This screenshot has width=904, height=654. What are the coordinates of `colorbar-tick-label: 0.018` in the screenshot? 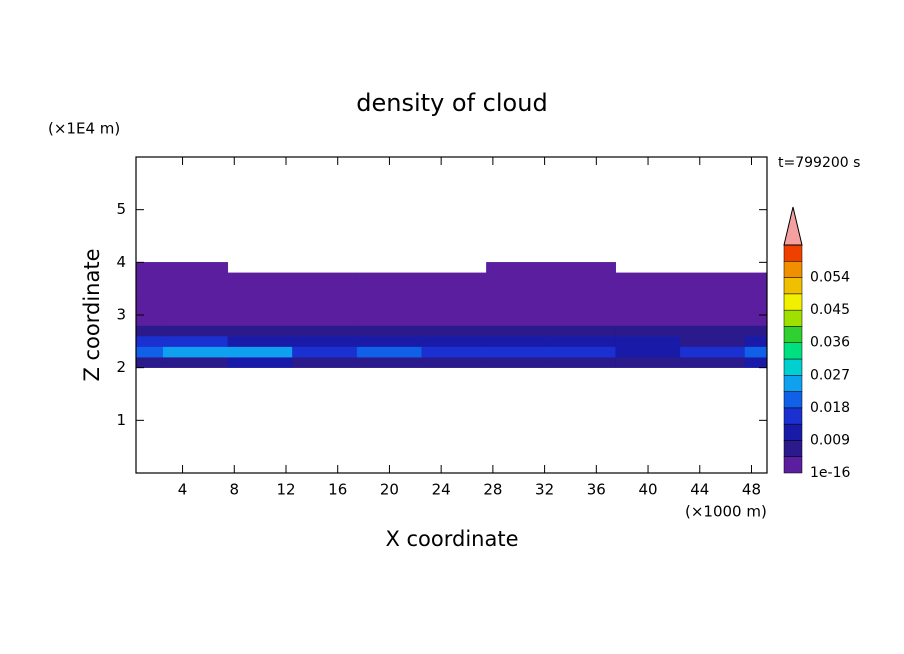 It's located at (830, 408).